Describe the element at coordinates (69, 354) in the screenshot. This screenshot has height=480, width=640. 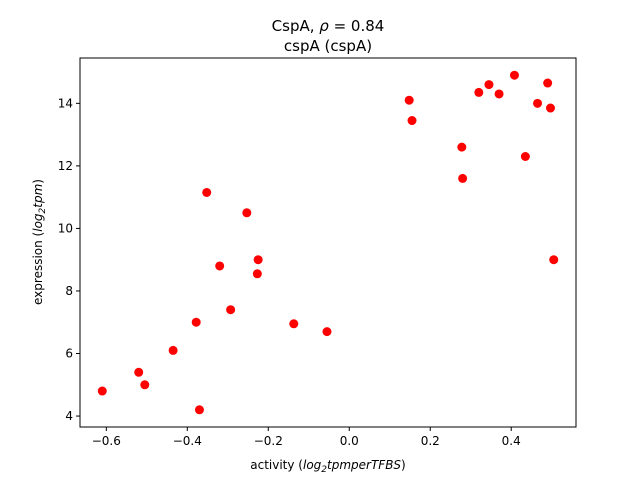
I see `y-tick-label: 6` at that location.